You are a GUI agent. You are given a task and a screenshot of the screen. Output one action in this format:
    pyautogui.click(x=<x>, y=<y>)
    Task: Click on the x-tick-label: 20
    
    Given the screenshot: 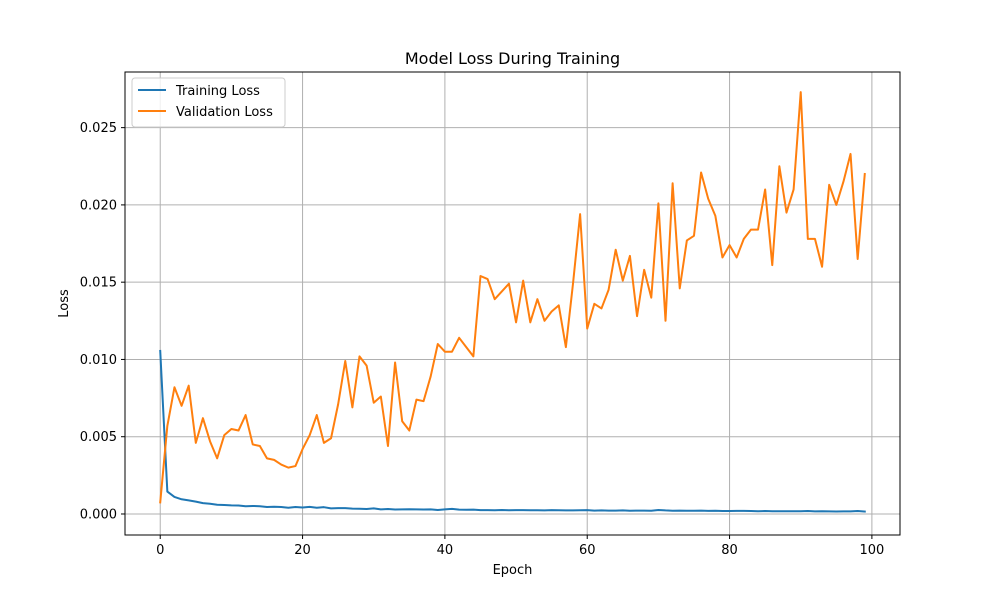 What is the action you would take?
    pyautogui.click(x=302, y=550)
    